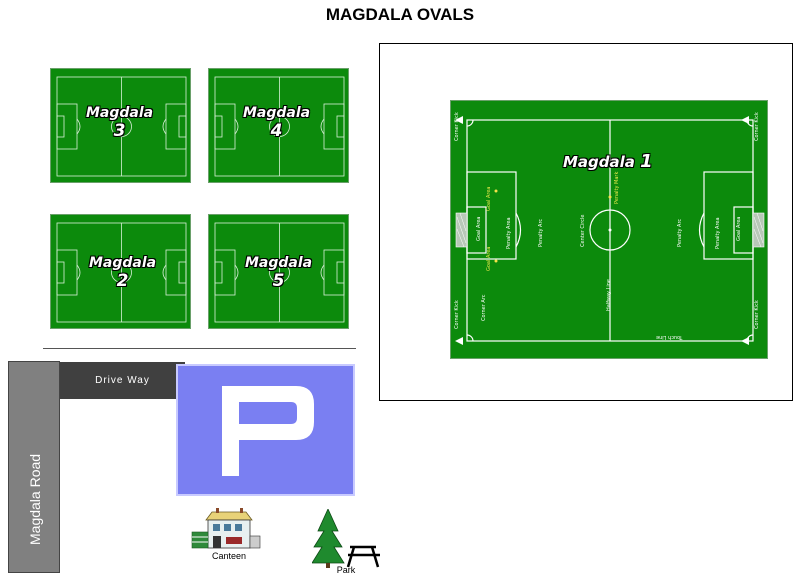  What do you see at coordinates (400, 14) in the screenshot?
I see `map-title: MAGDALA OVALS` at bounding box center [400, 14].